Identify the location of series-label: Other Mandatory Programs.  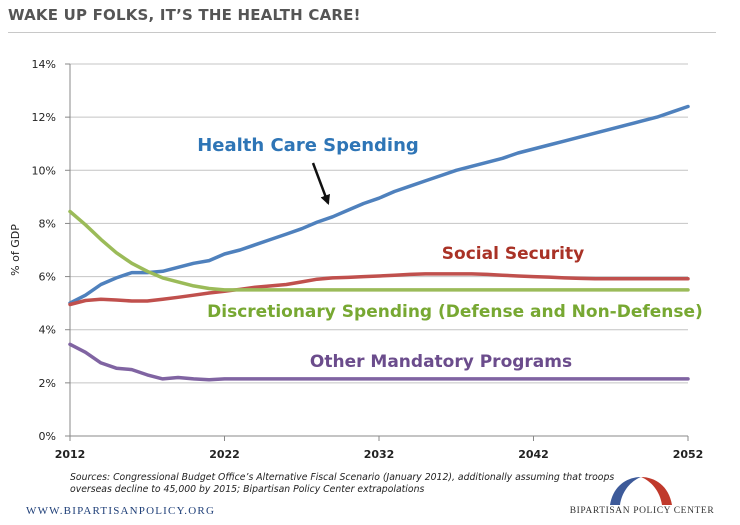
(441, 362).